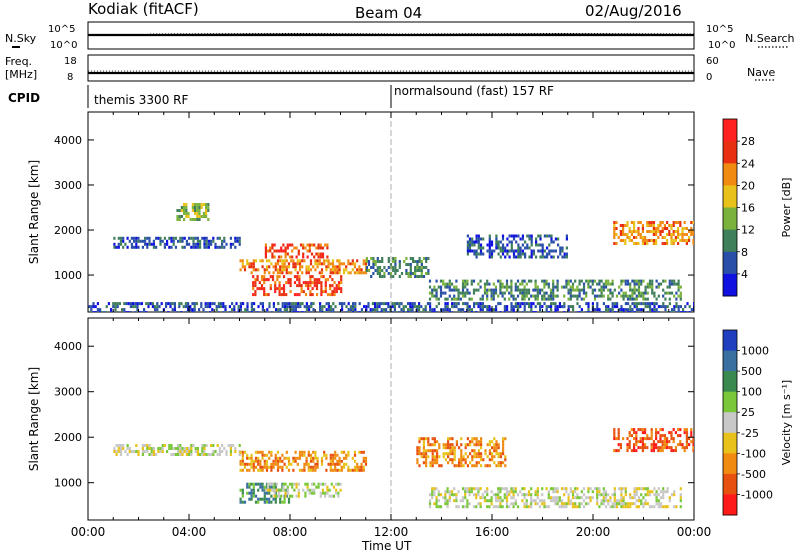 The image size is (800, 554). I want to click on echo-region, so click(461, 452).